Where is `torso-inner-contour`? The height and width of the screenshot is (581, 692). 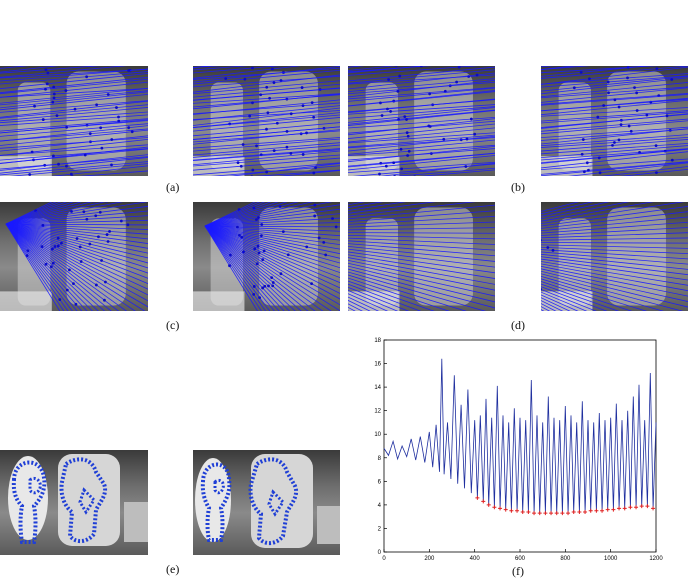 torso-inner-contour is located at coordinates (87, 501).